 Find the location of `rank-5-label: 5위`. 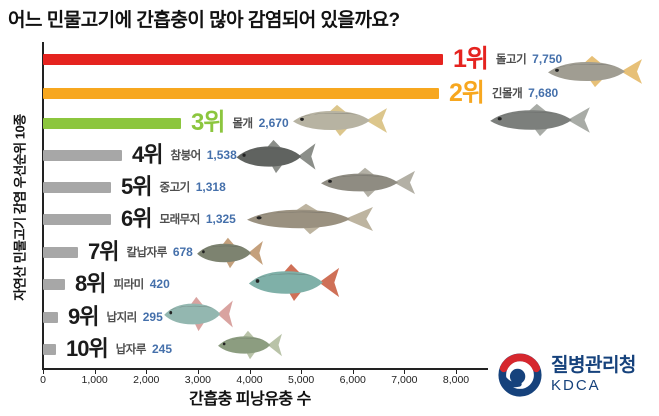

rank-5-label: 5위 is located at coordinates (137, 186).